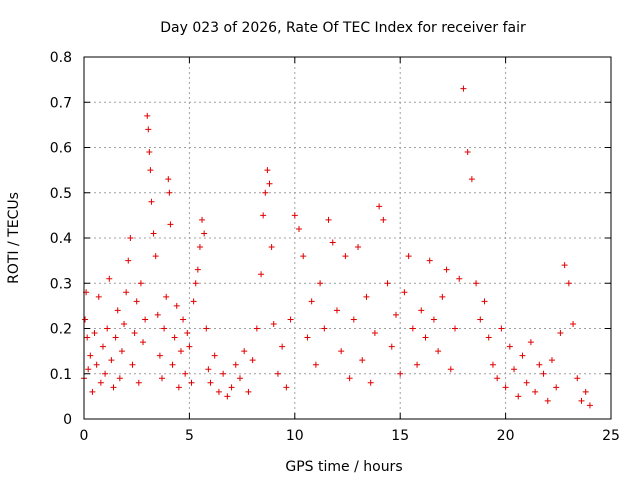 This screenshot has width=640, height=480. I want to click on x-tick-label: 15, so click(400, 436).